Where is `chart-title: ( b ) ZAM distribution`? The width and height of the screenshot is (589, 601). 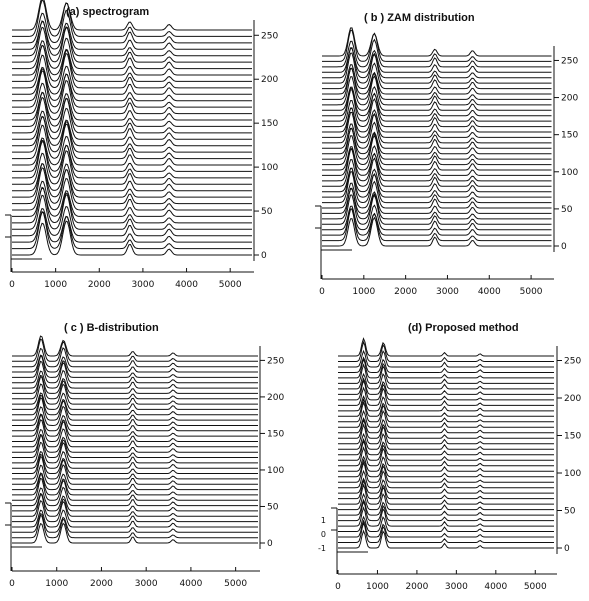 chart-title: ( b ) ZAM distribution is located at coordinates (419, 18).